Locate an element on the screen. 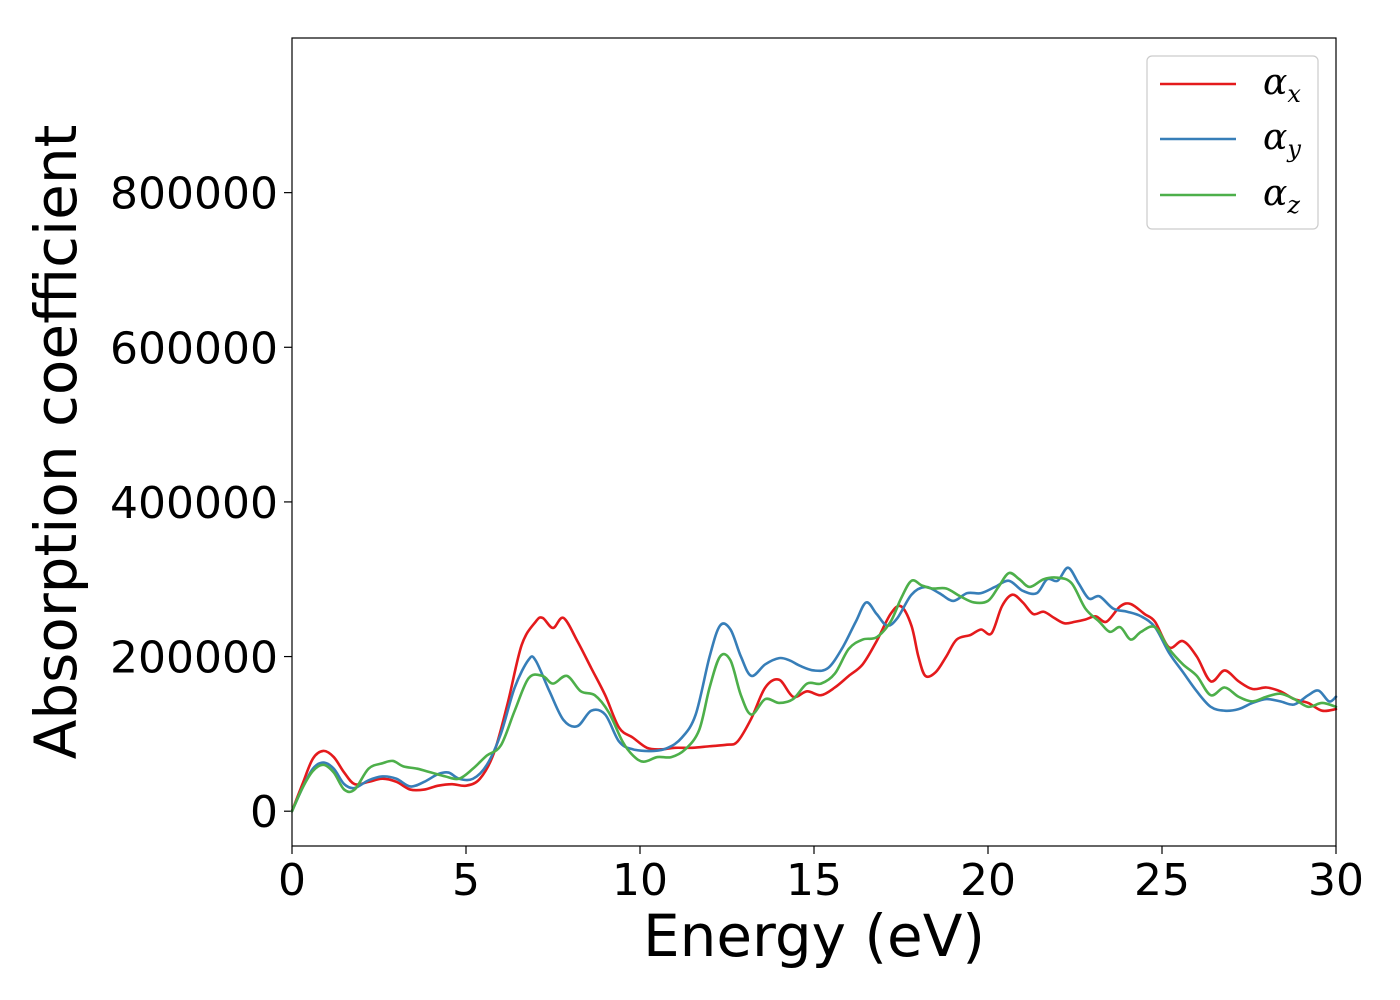 This screenshot has height=1000, width=1400. legend-label-y: αy is located at coordinates (1282, 140).